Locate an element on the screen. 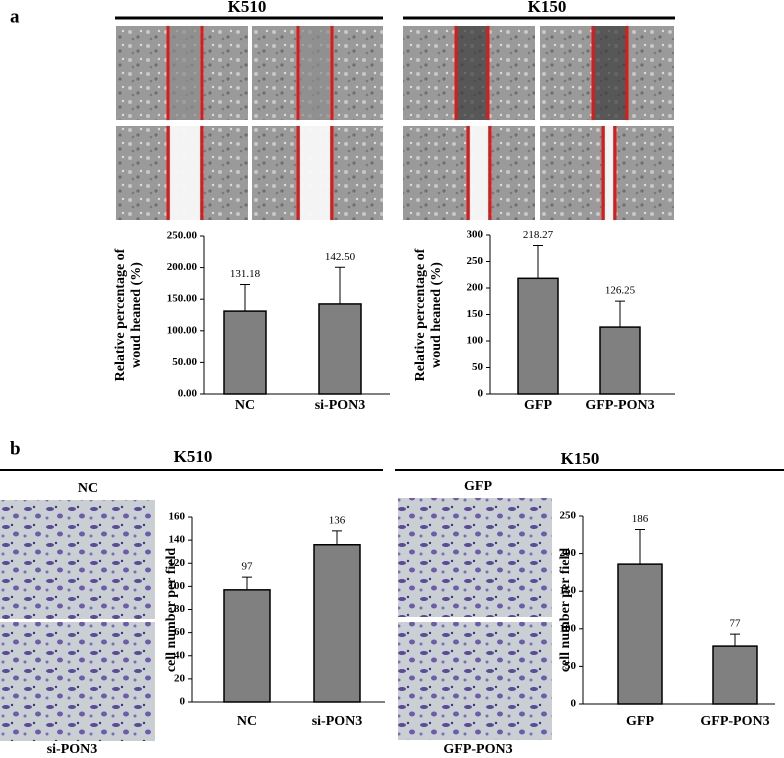  y-tick-label: 50.00 is located at coordinates (184, 362).